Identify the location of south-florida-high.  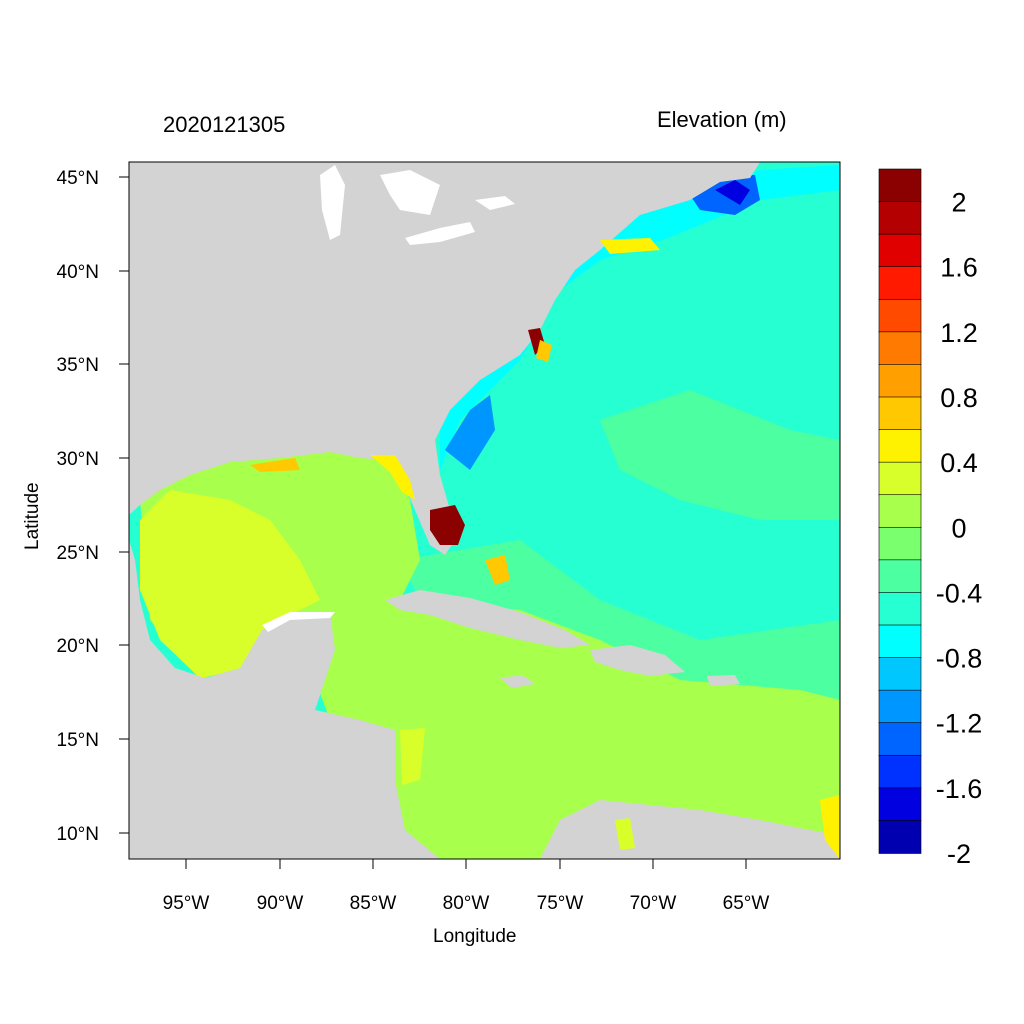
(447, 525).